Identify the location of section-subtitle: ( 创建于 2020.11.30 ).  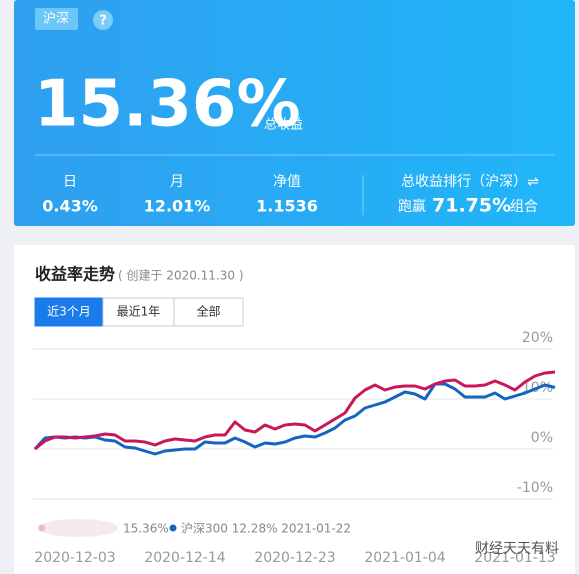
(181, 276).